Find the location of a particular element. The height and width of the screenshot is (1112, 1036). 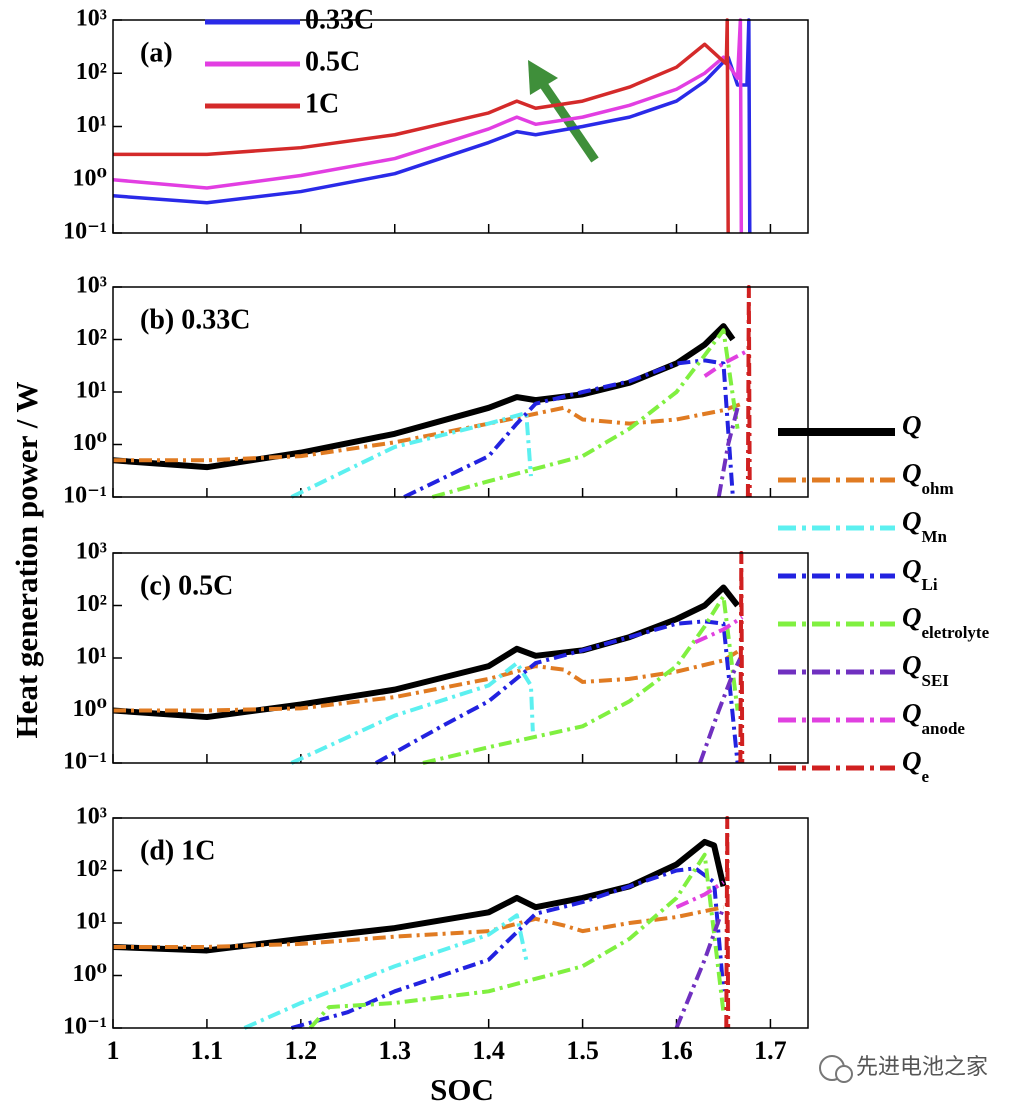

legend-label: QLi is located at coordinates (920, 574).